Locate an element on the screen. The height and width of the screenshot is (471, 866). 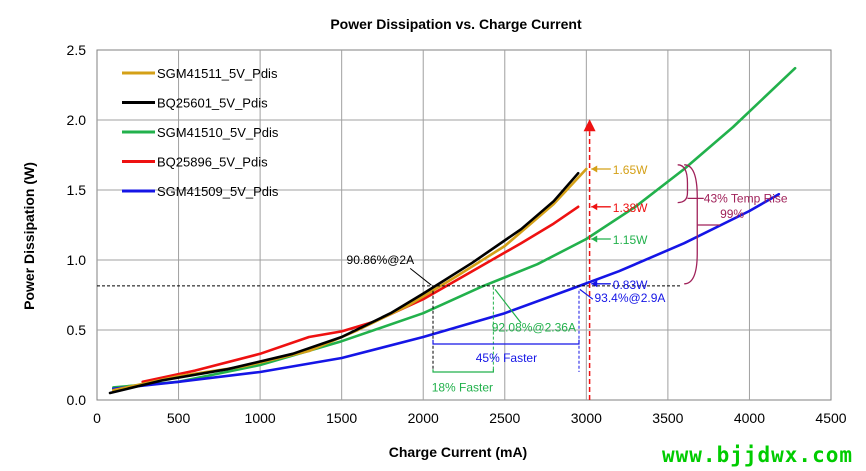
y-tick-label: 1.0 is located at coordinates (77, 260).